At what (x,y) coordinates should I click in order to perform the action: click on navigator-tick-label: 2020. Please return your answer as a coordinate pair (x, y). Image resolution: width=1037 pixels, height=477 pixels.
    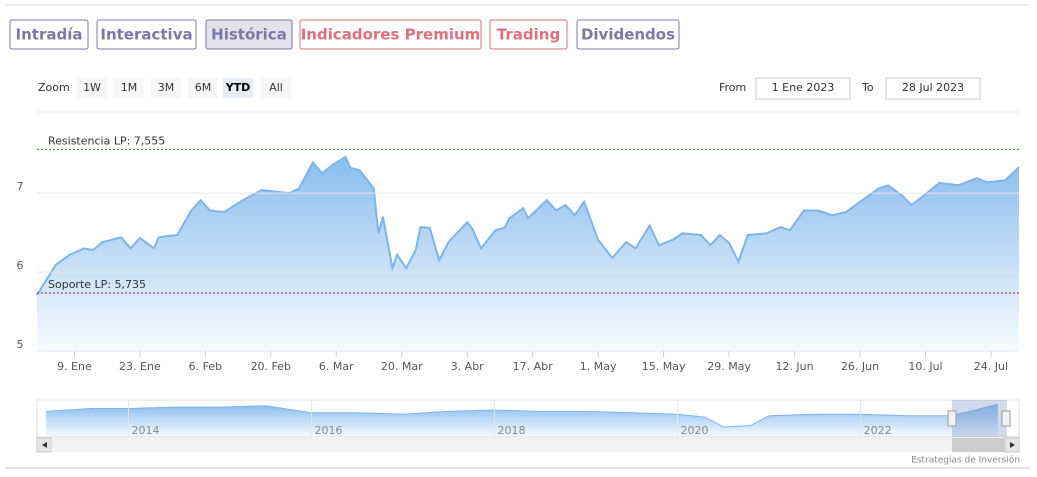
    Looking at the image, I should click on (695, 430).